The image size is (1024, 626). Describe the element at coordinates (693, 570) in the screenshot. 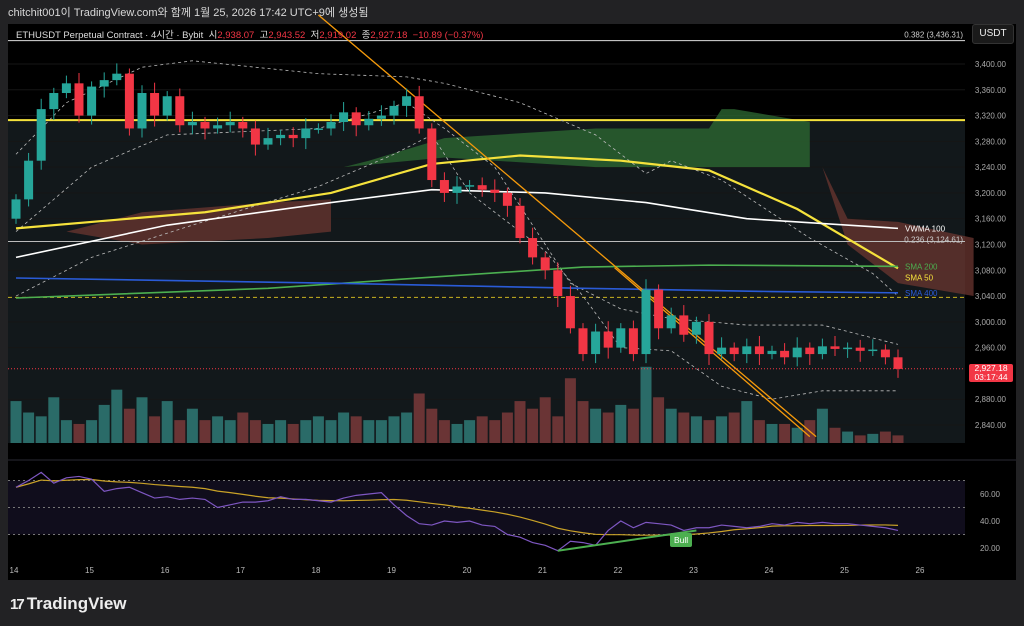

I see `x-tick-label: 23` at that location.